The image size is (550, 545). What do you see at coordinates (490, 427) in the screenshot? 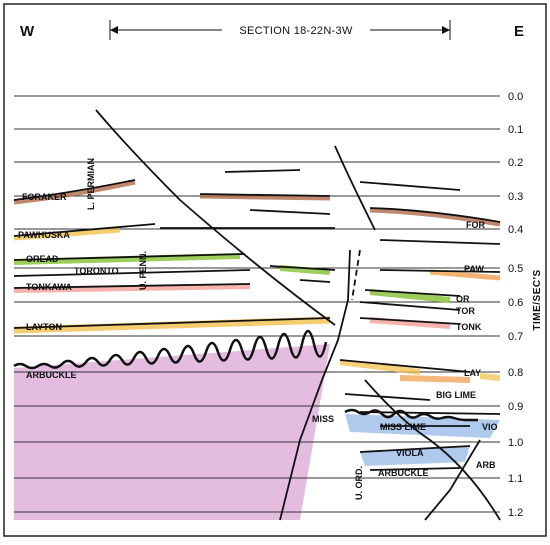
I see `label-vio: VIO` at bounding box center [490, 427].